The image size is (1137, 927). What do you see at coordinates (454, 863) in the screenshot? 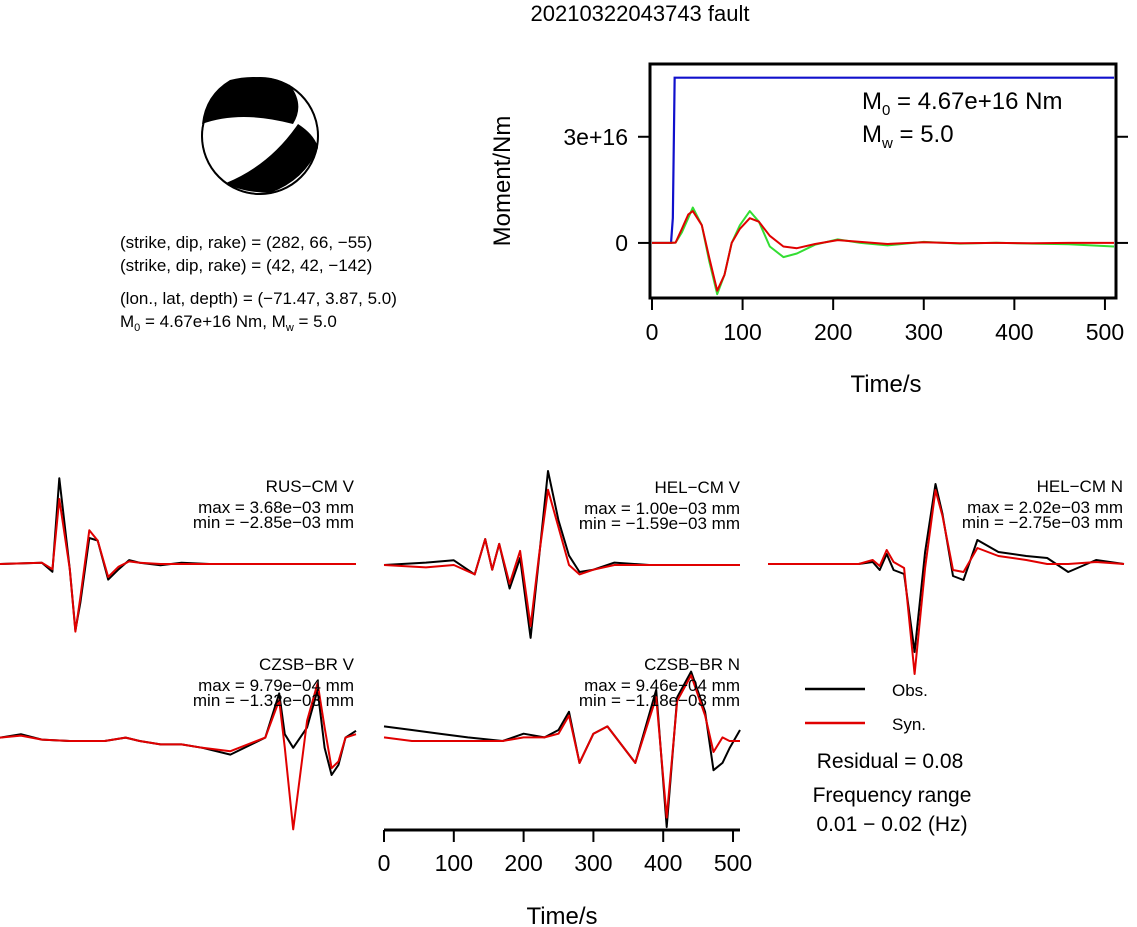
I see `waveform-xtick-label: 100` at bounding box center [454, 863].